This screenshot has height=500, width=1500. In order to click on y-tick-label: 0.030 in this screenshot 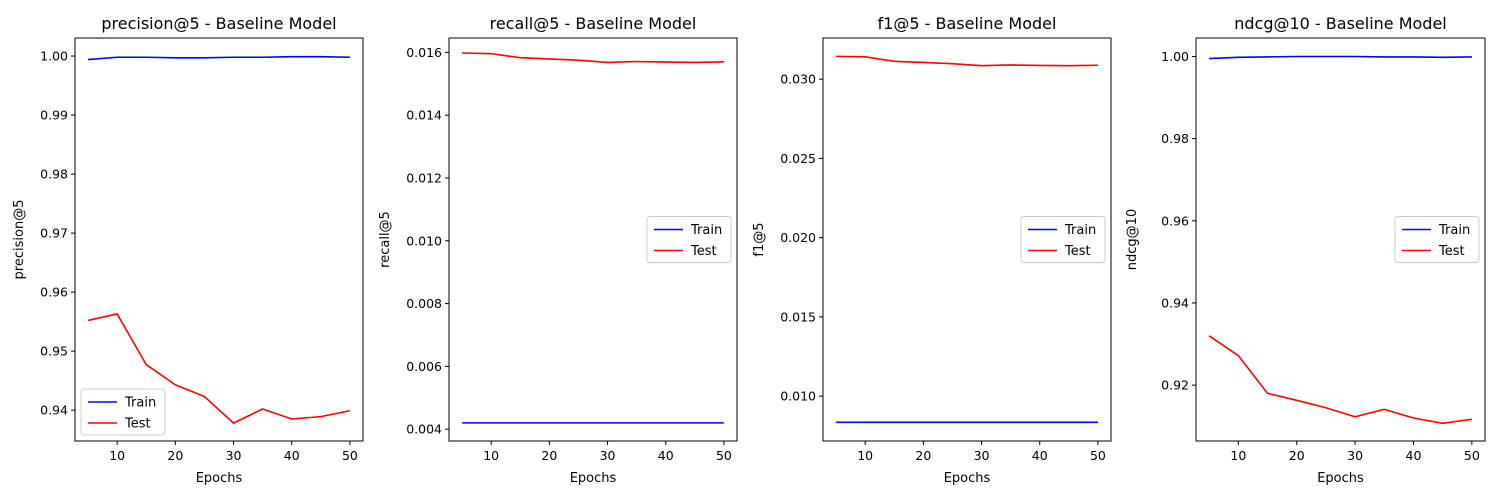, I will do `click(798, 79)`.